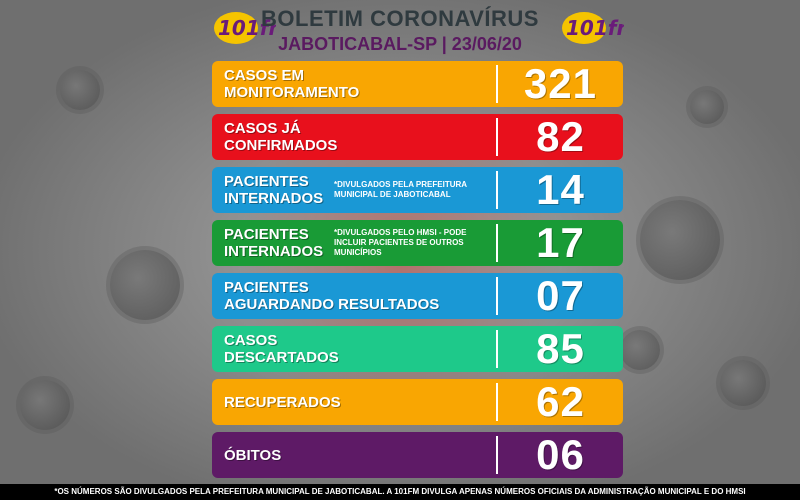 The width and height of the screenshot is (800, 500). I want to click on stat-value: 62, so click(560, 402).